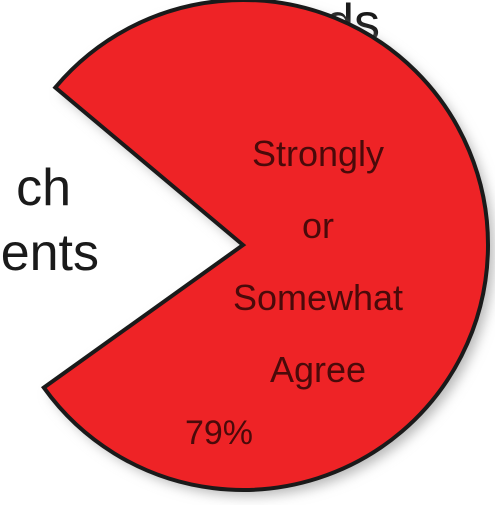  I want to click on slice-label-line-4: Agree, so click(318, 369).